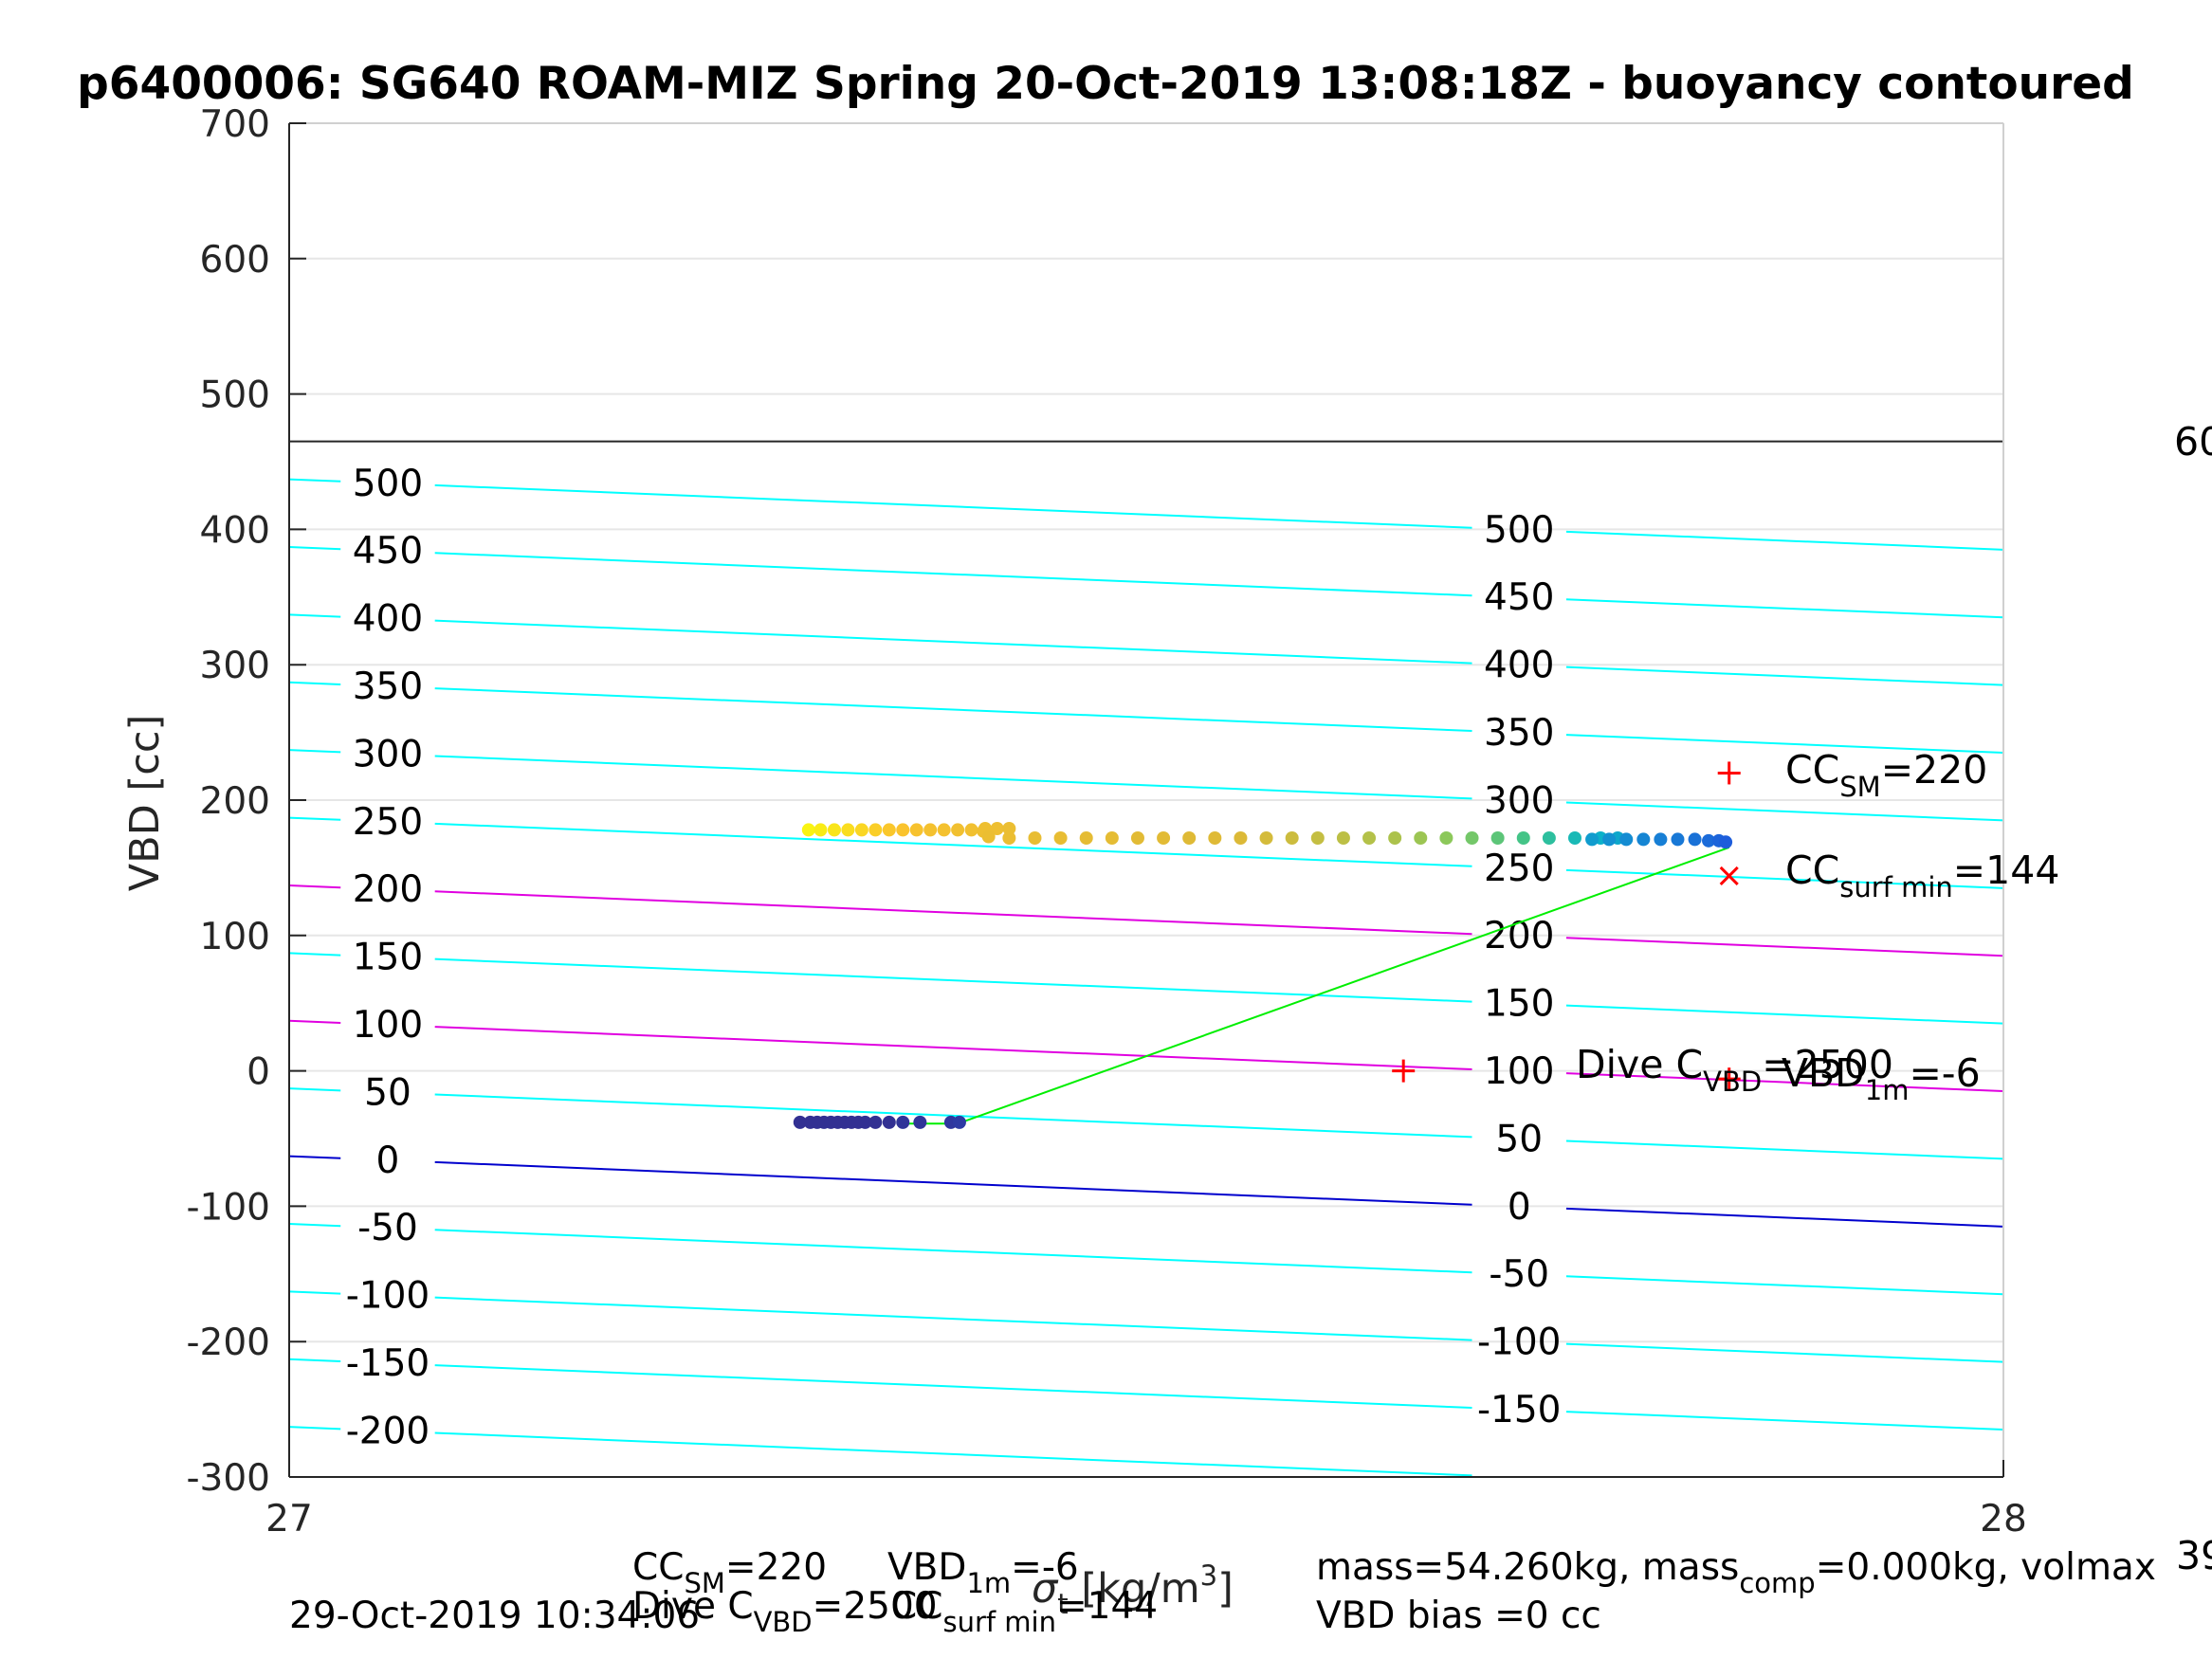 The width and height of the screenshot is (2212, 1659). I want to click on contour-label-right: 350, so click(1519, 733).